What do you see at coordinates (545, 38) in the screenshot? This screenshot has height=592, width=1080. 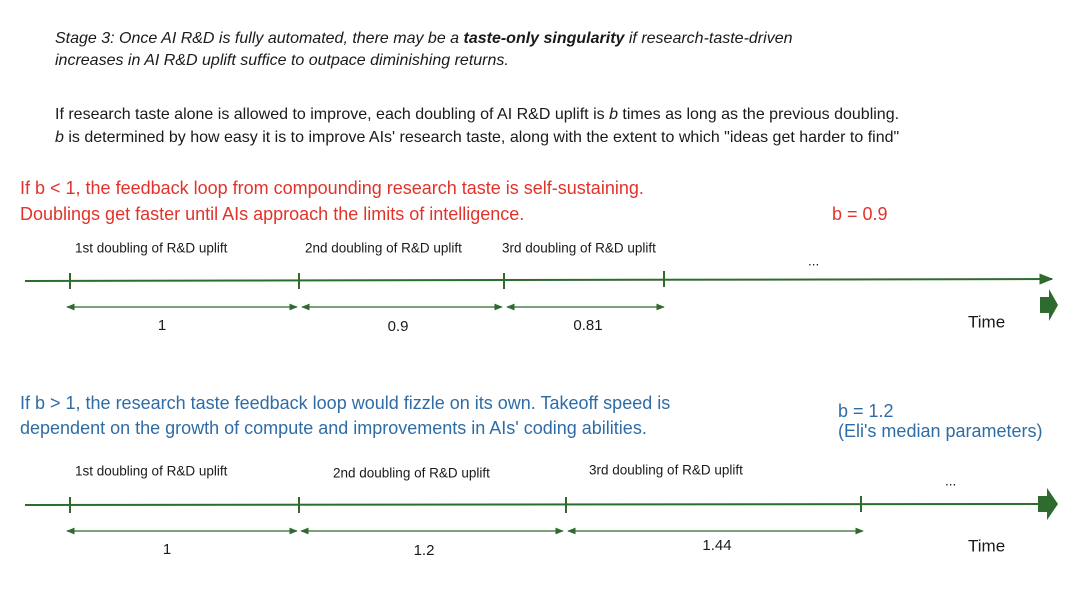 I see `stage-emphasis: taste-only singularity` at bounding box center [545, 38].